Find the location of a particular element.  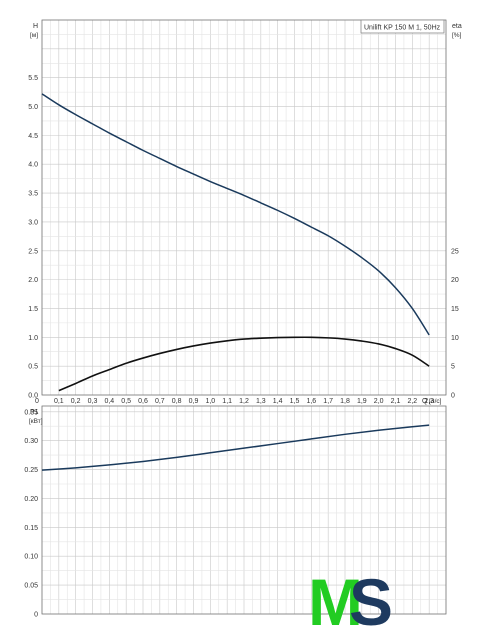

flow-tick-label: 2,0 is located at coordinates (379, 401).